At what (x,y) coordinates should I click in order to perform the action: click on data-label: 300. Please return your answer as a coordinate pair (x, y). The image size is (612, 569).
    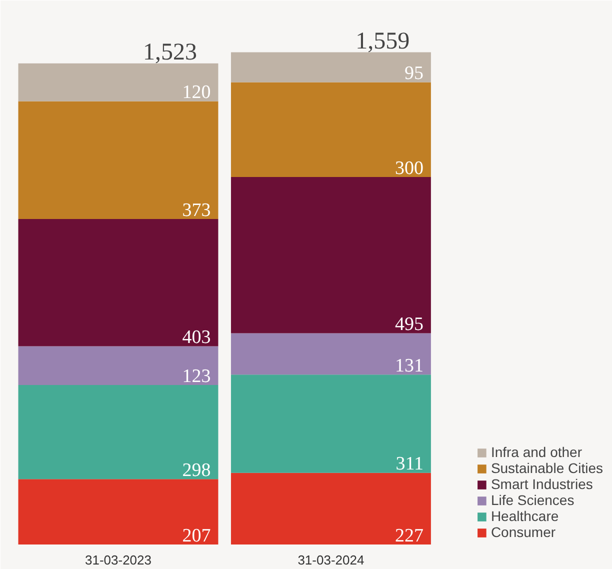
    Looking at the image, I should click on (409, 168).